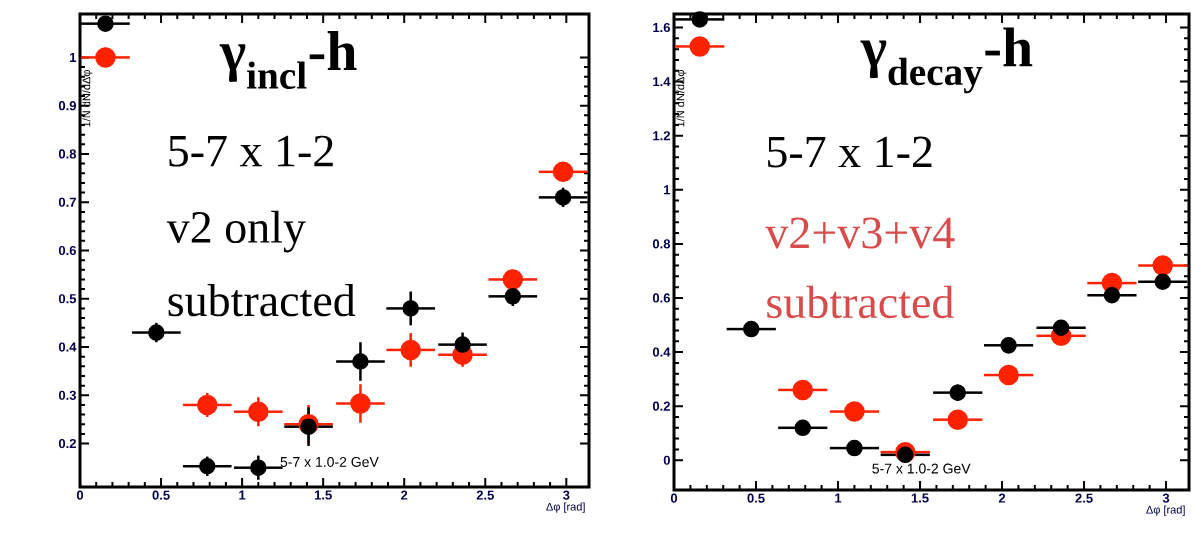 The height and width of the screenshot is (544, 1192). Describe the element at coordinates (860, 233) in the screenshot. I see `annotation: v2+v3+v4` at that location.